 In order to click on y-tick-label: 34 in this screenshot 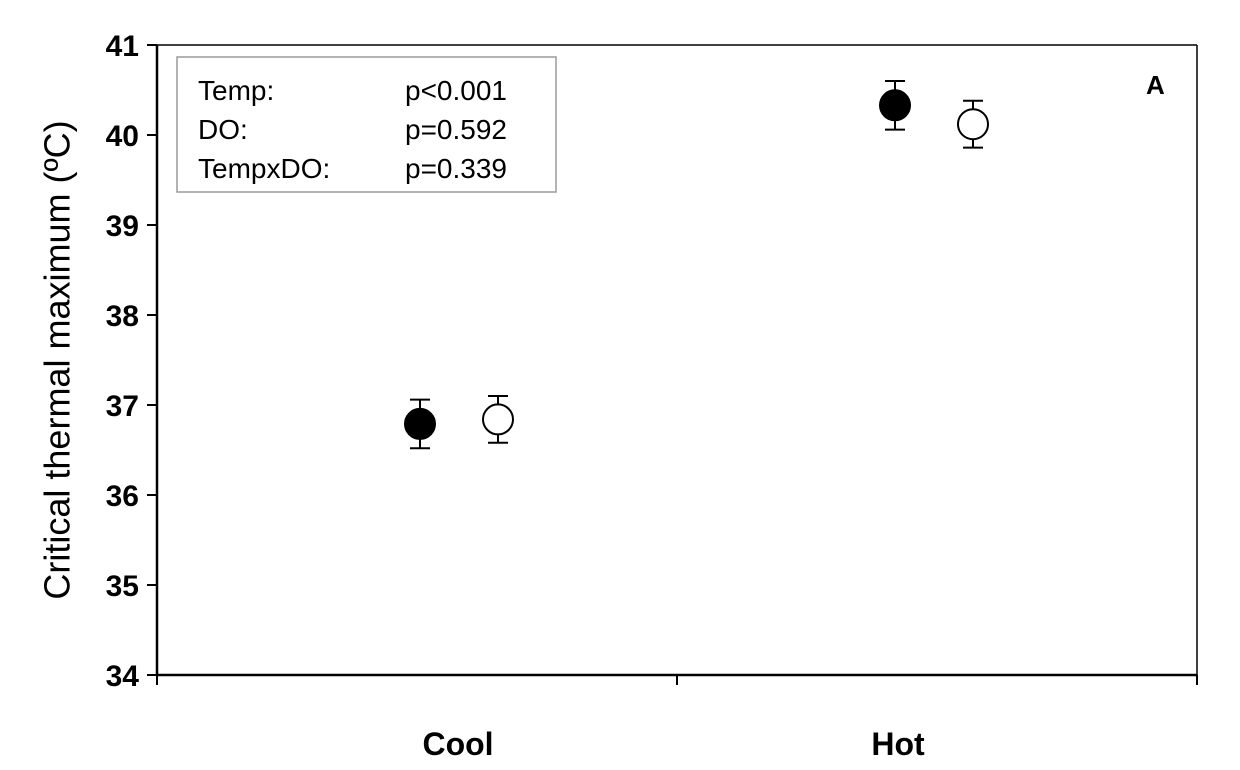, I will do `click(123, 676)`.